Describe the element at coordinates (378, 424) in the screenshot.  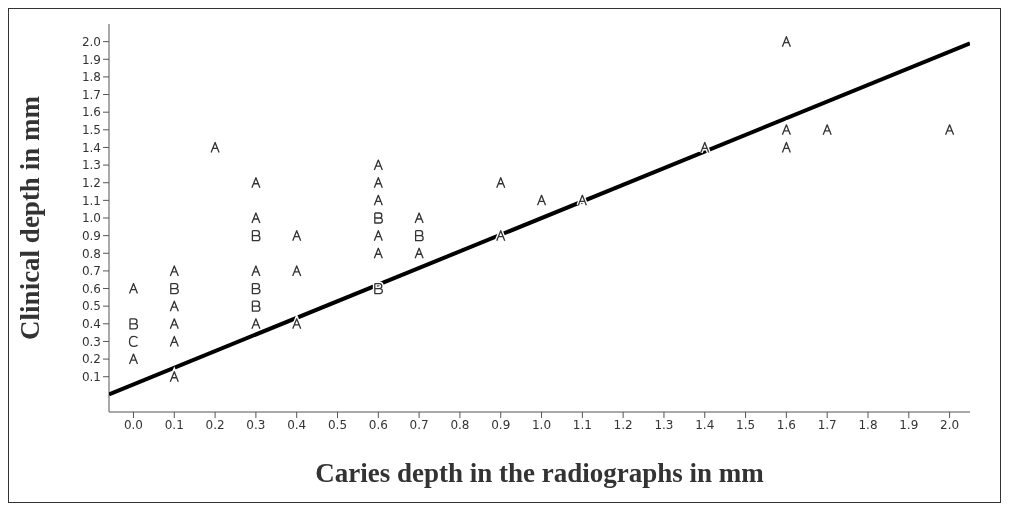
I see `x-tick-label: 0.6` at that location.